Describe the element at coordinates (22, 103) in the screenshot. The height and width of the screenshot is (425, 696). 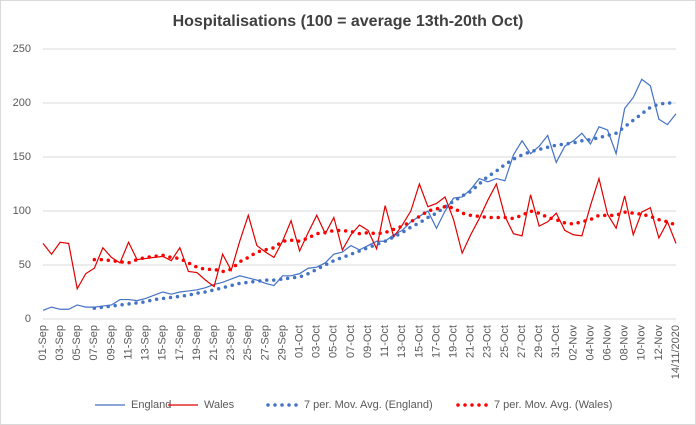
I see `y-tick-label: 200` at that location.